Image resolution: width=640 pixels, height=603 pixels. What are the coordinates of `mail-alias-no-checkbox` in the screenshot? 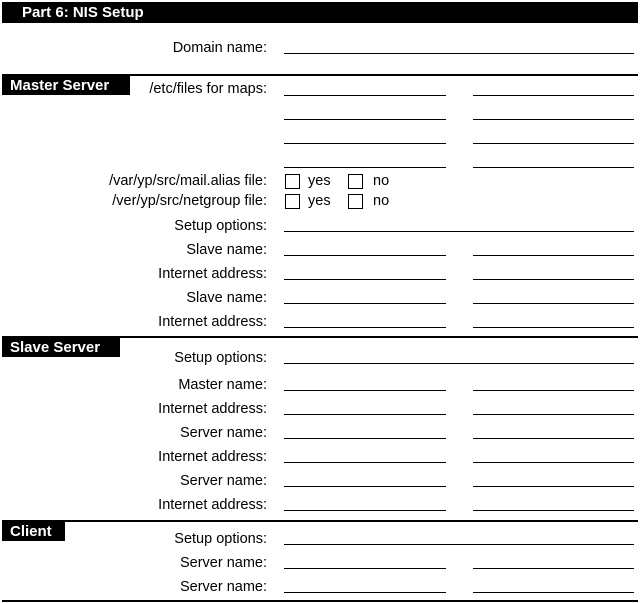 It's located at (355, 181).